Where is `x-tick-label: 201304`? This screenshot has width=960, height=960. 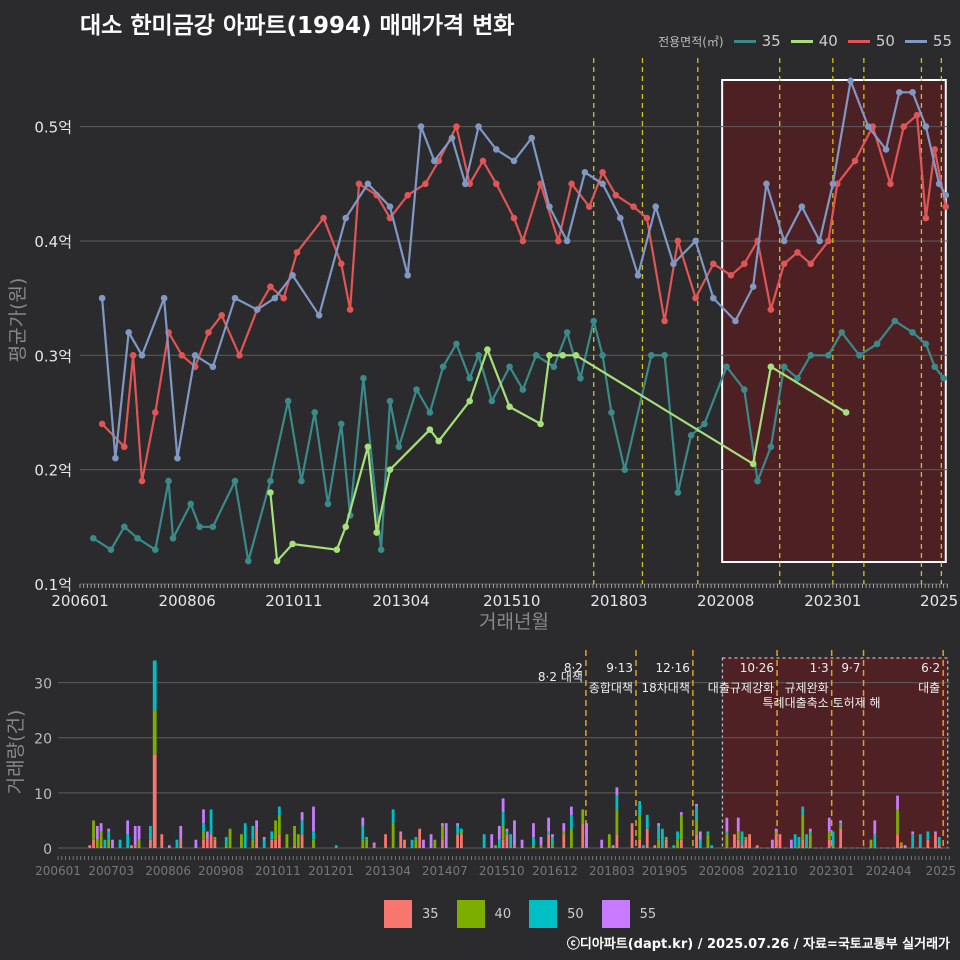
x-tick-label: 201304 is located at coordinates (388, 871).